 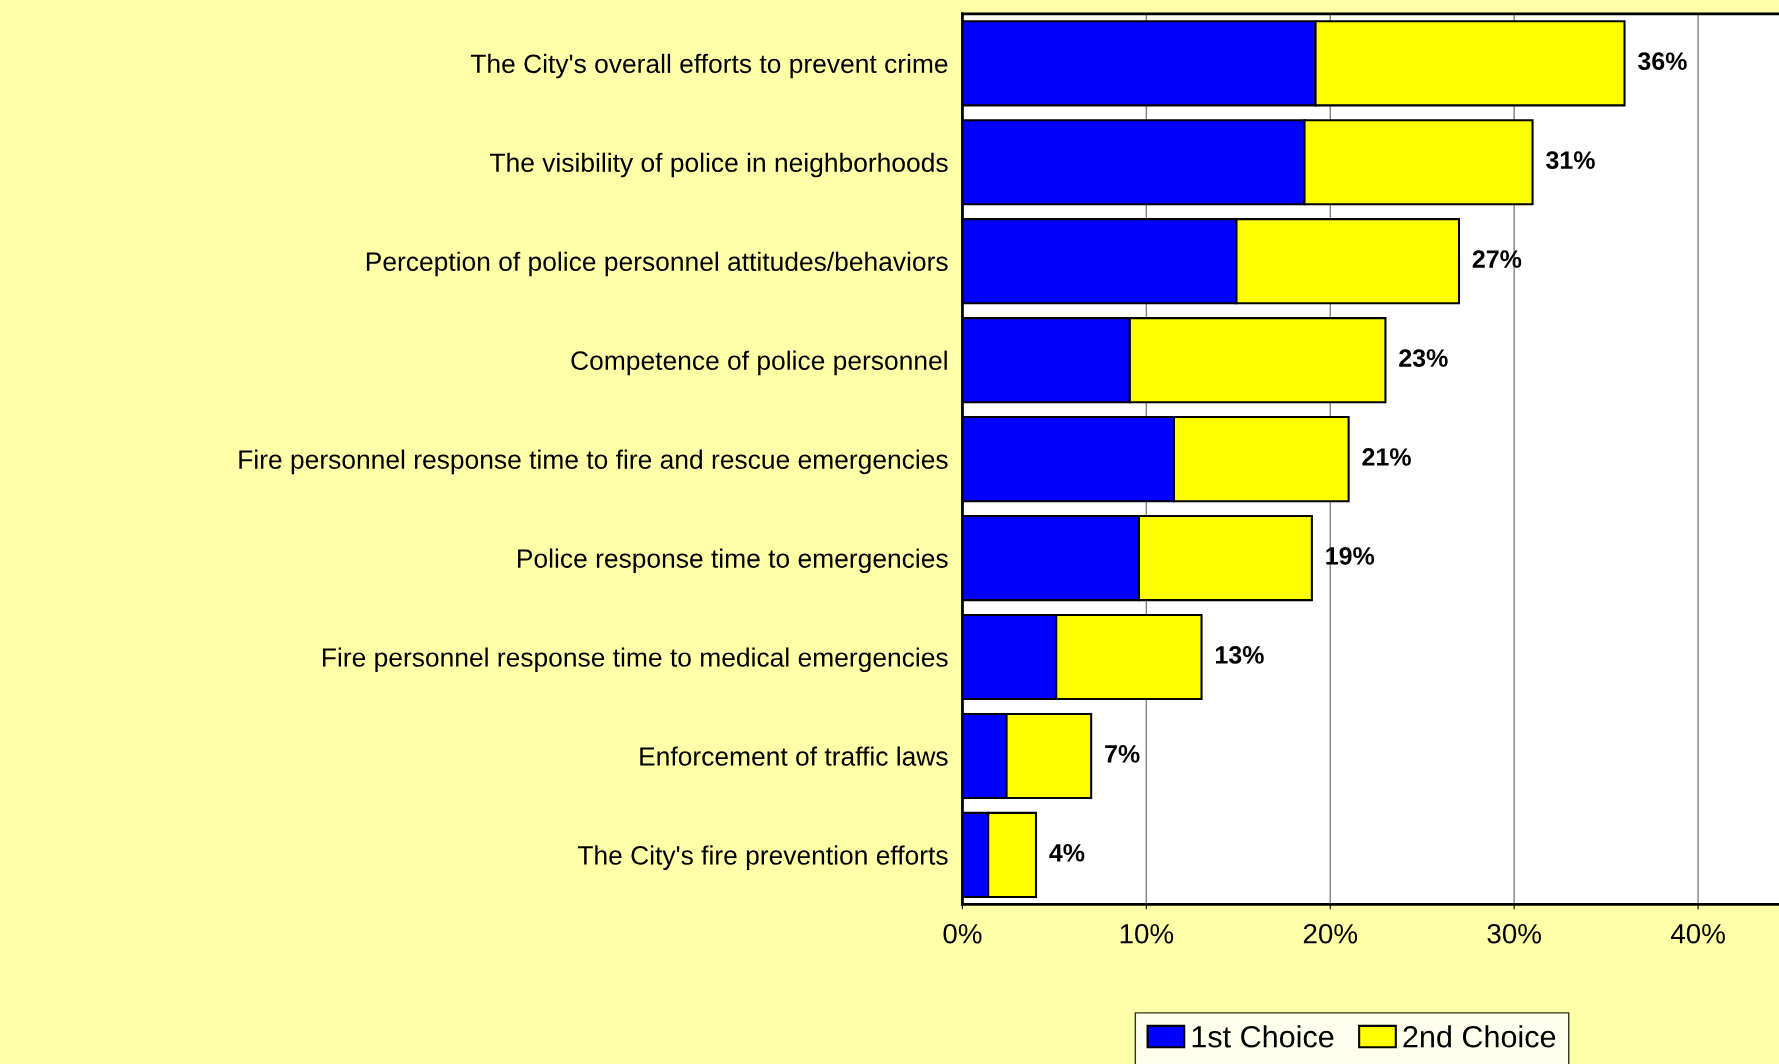 What do you see at coordinates (1386, 457) in the screenshot?
I see `total-label: 21%` at bounding box center [1386, 457].